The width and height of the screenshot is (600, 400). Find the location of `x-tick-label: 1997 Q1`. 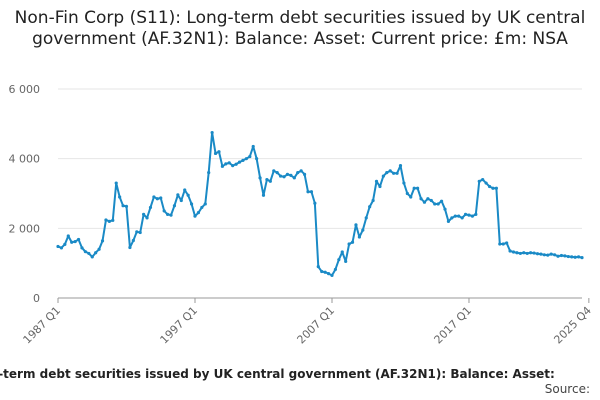

x-tick-label: 1997 Q1 is located at coordinates (179, 325).